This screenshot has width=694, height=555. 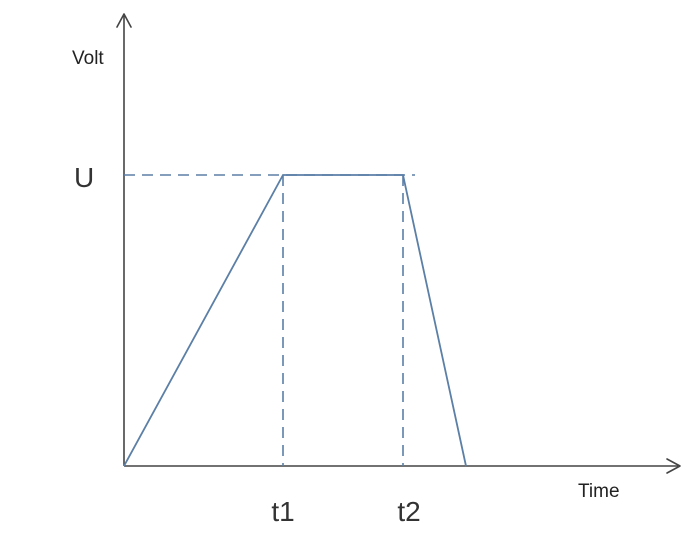 What do you see at coordinates (599, 491) in the screenshot?
I see `x-axis-label: Time` at bounding box center [599, 491].